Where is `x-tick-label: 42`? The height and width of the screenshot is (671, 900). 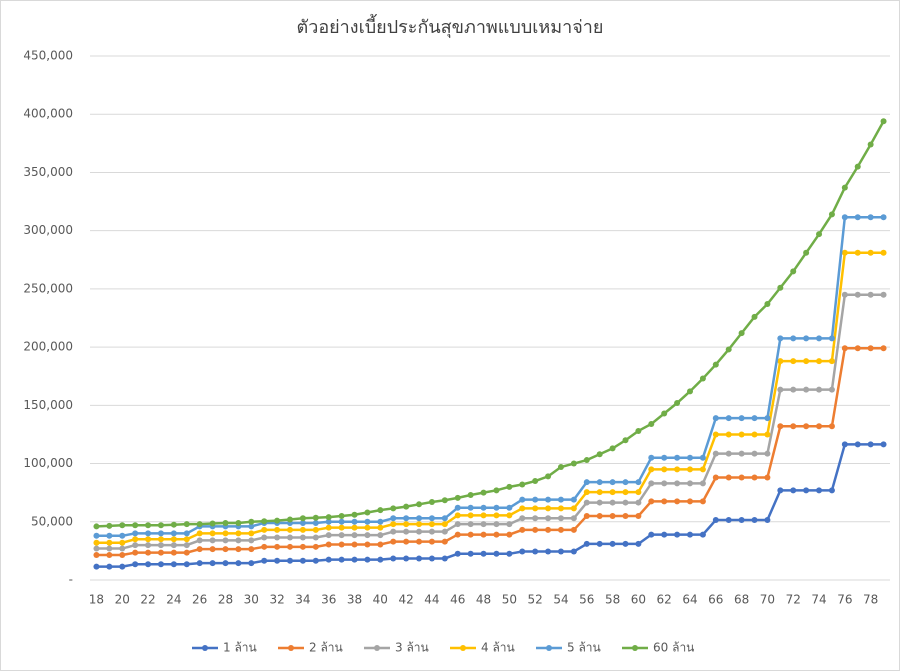 x-tick-label: 42 is located at coordinates (405, 600).